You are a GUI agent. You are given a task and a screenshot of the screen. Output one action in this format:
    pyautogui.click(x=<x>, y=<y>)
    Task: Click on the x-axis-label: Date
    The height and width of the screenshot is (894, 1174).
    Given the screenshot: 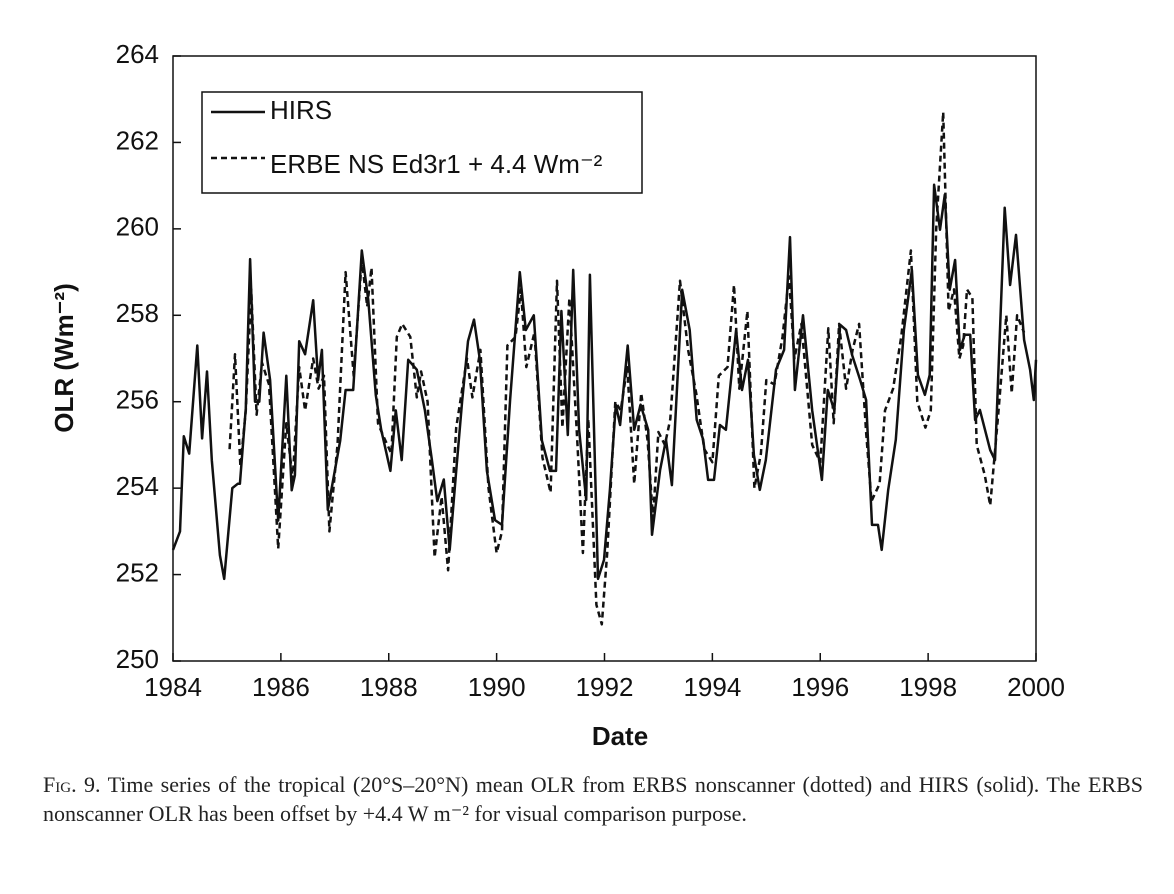 What is the action you would take?
    pyautogui.click(x=620, y=736)
    